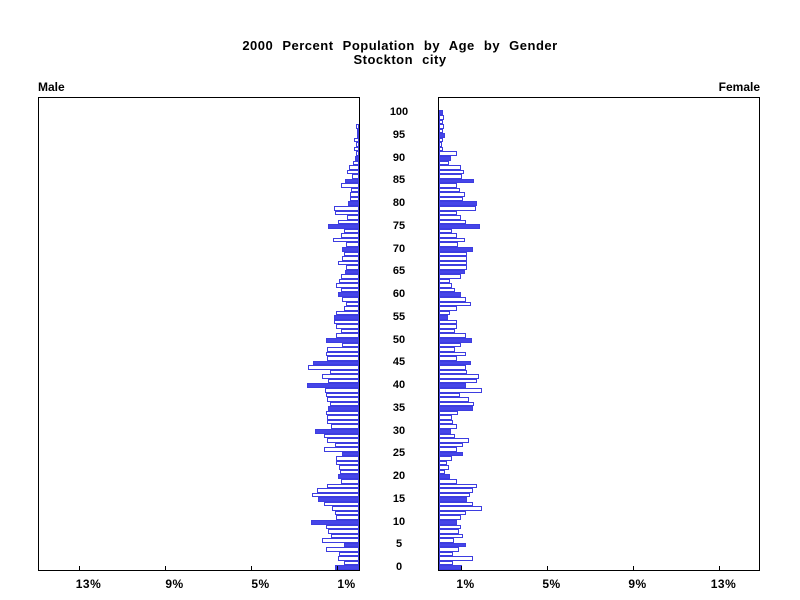  Describe the element at coordinates (51, 87) in the screenshot. I see `male-panel-header: Male` at that location.